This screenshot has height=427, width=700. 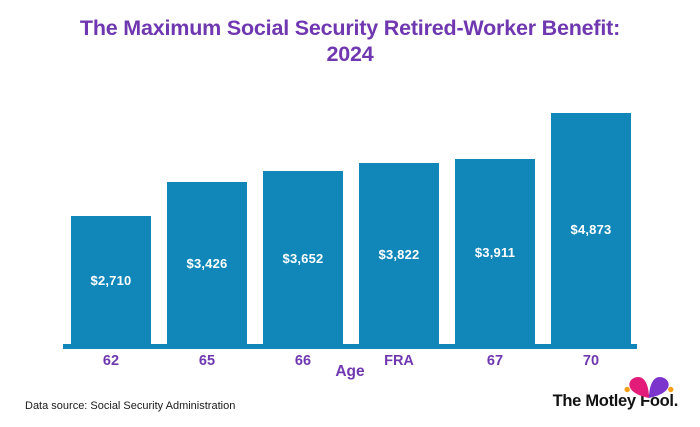 I want to click on bar-value-label: $2,710, so click(x=111, y=280).